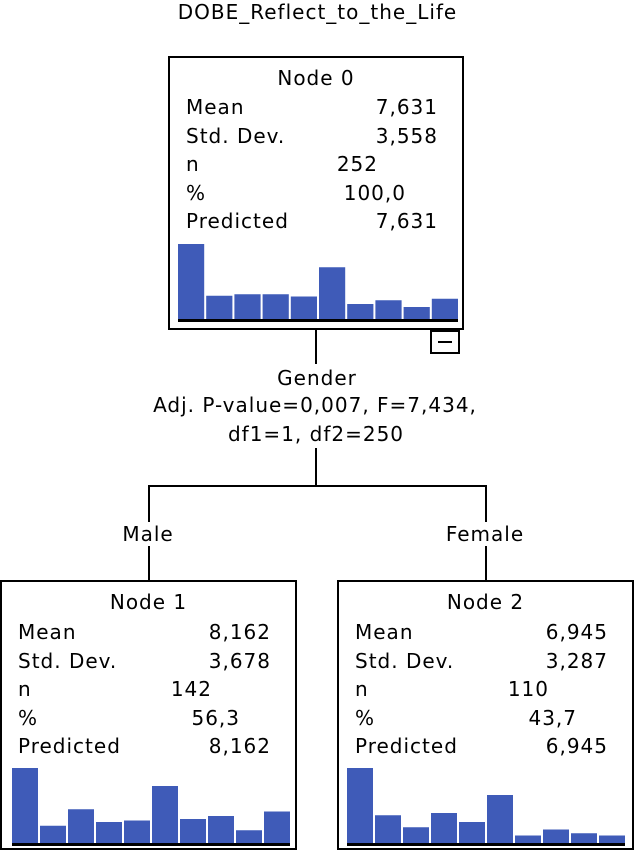 Image resolution: width=635 pixels, height=856 pixels. What do you see at coordinates (316, 467) in the screenshot?
I see `connector-split-down` at bounding box center [316, 467].